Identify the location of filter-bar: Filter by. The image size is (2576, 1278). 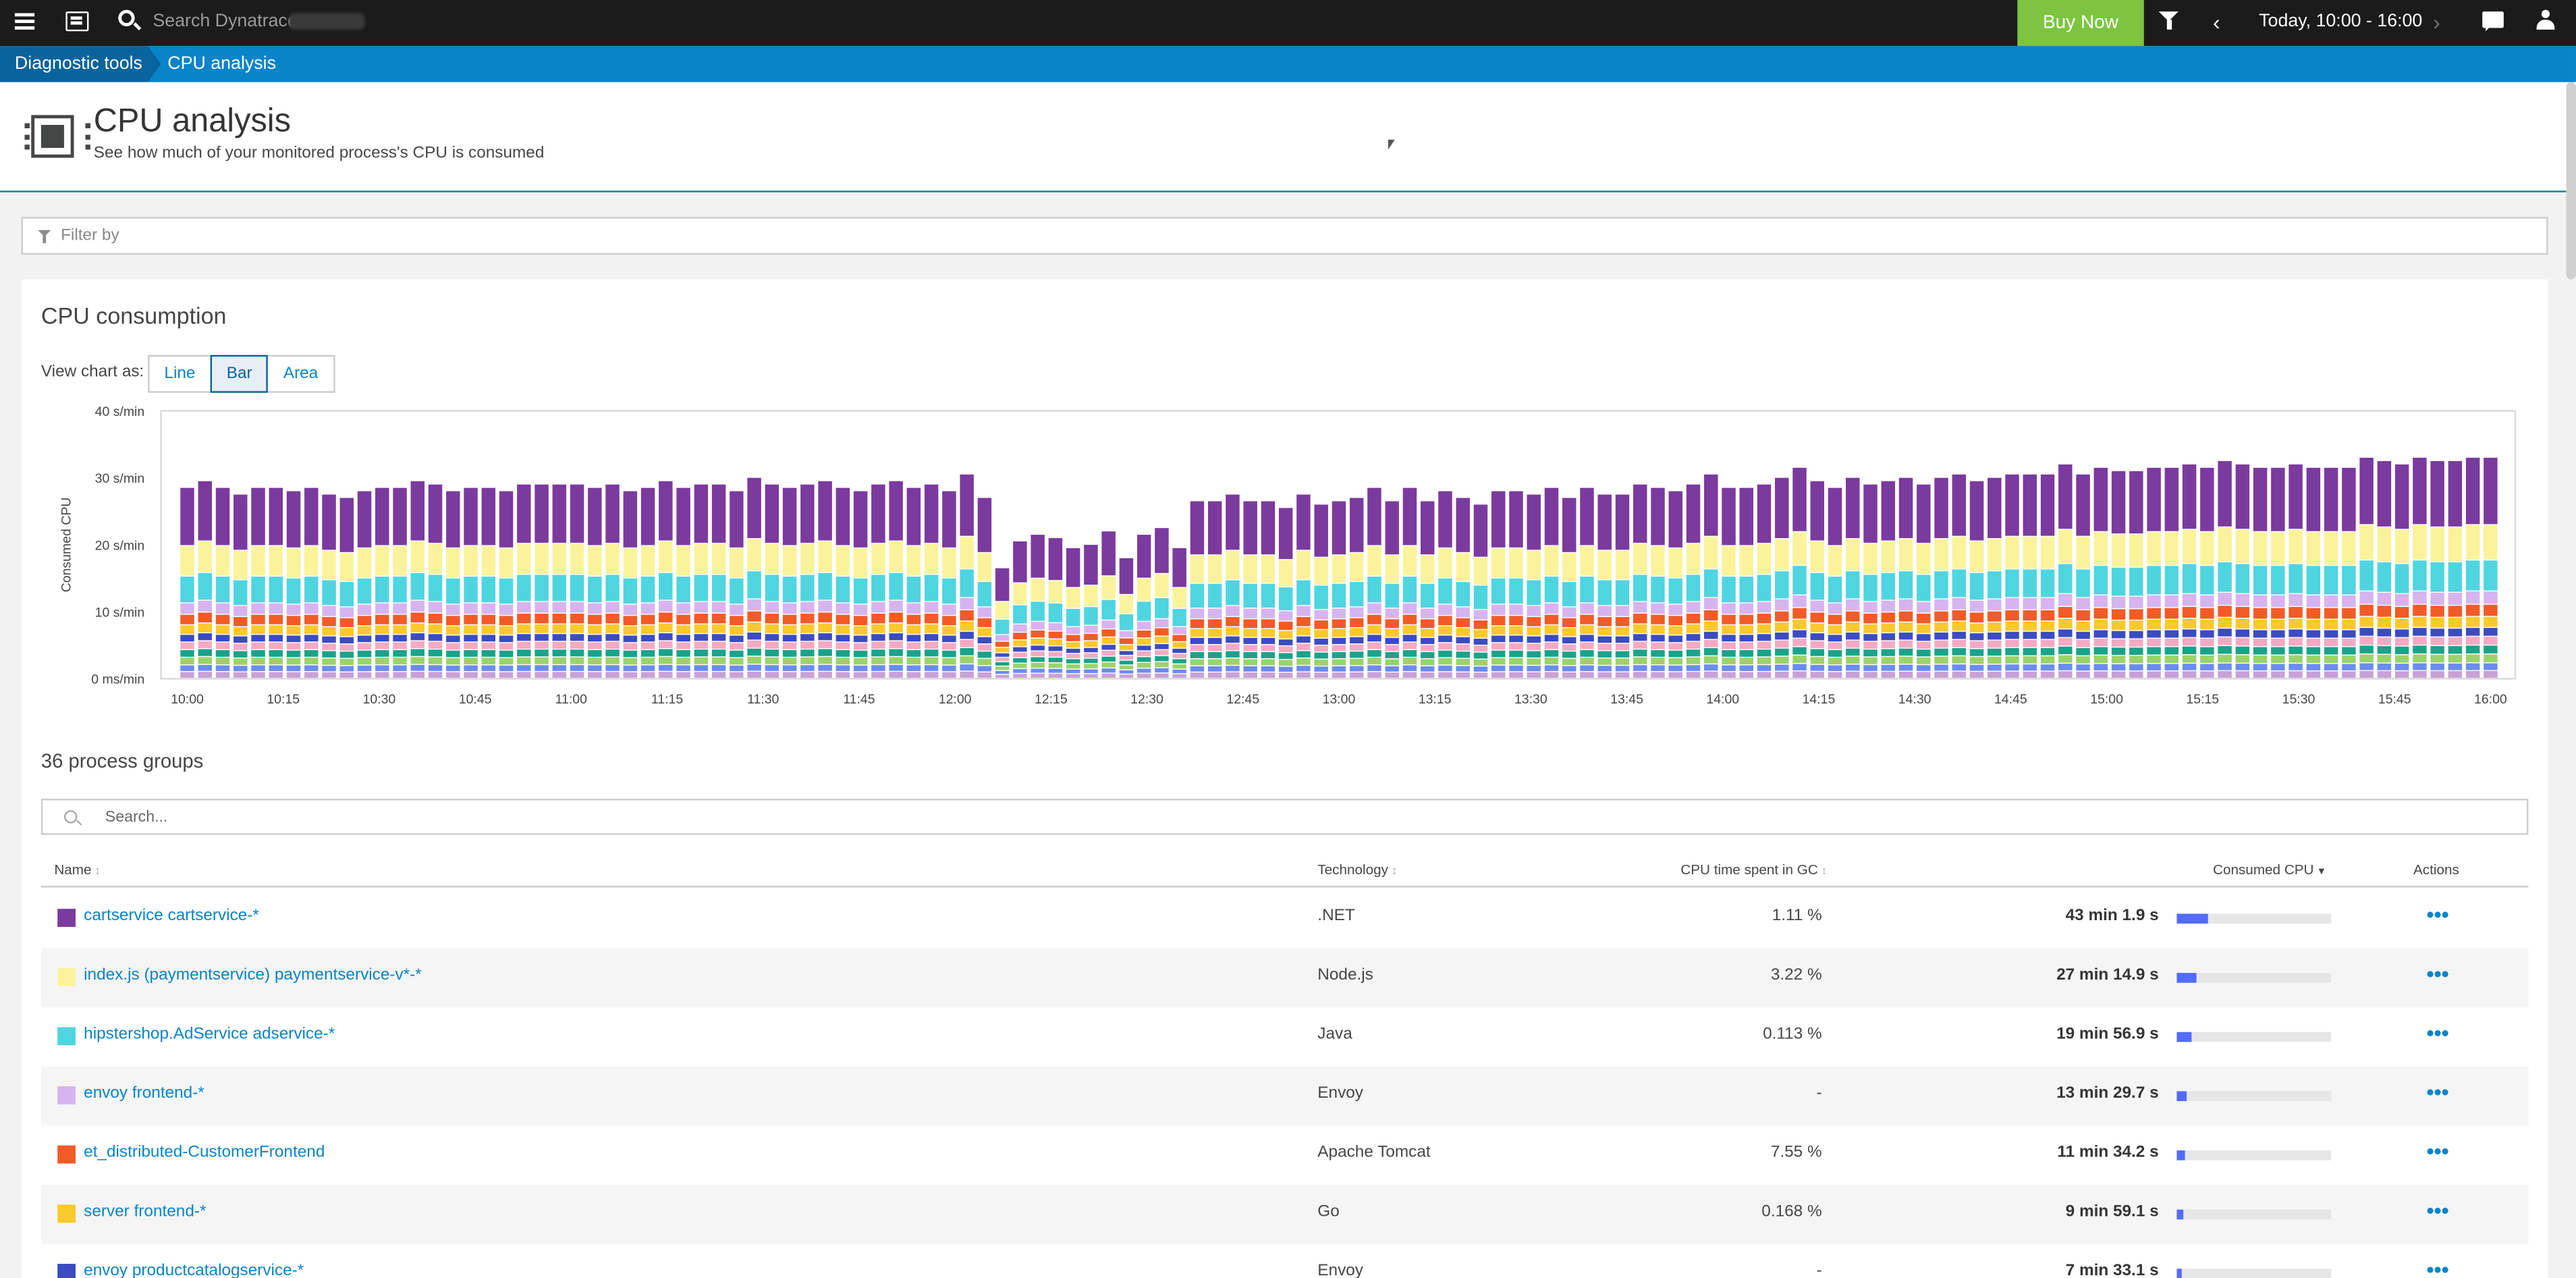
(1284, 236).